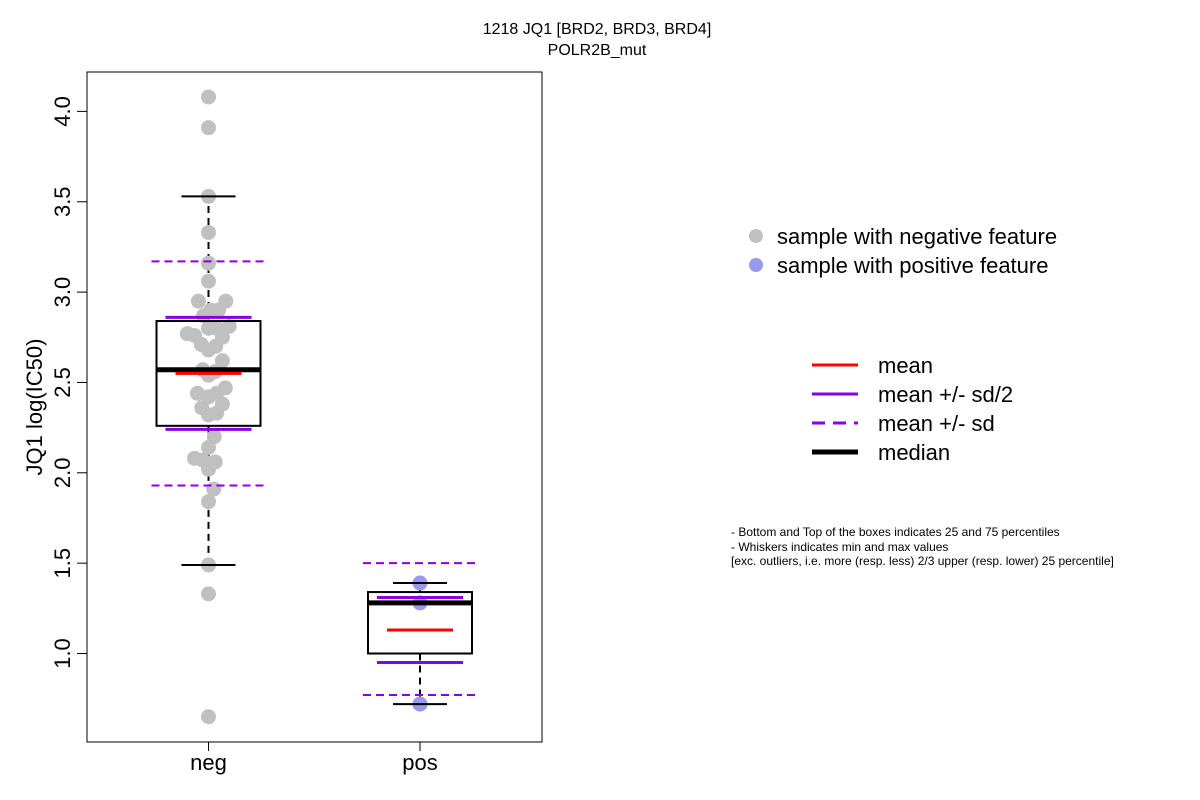 Image resolution: width=1200 pixels, height=800 pixels. What do you see at coordinates (945, 394) in the screenshot?
I see `legend-line-label: mean +/- sd/2` at bounding box center [945, 394].